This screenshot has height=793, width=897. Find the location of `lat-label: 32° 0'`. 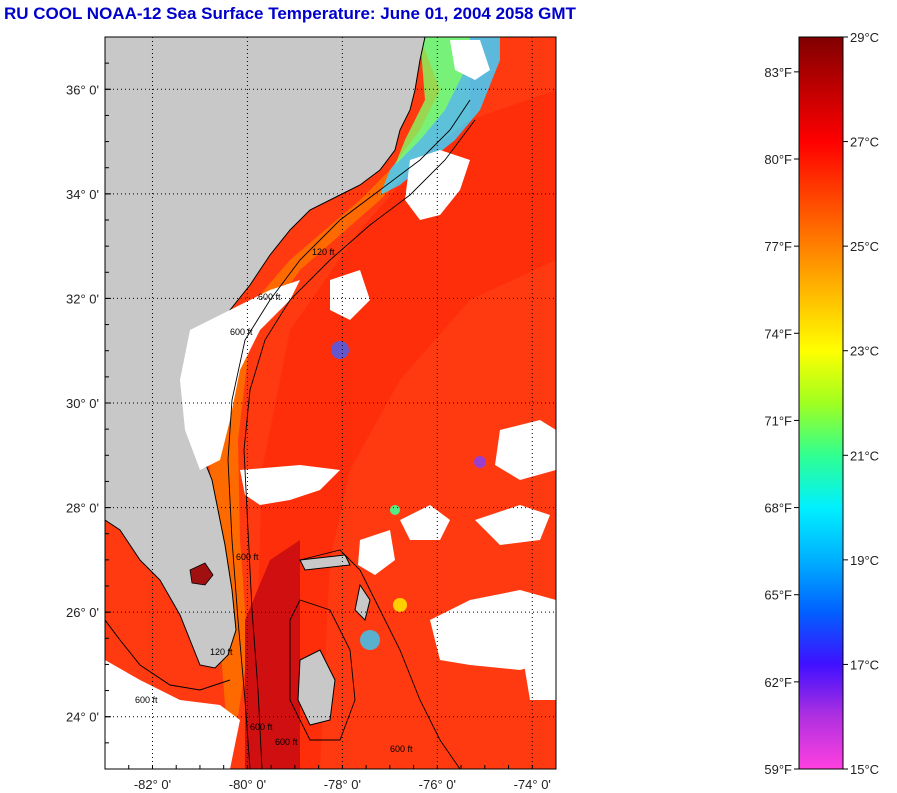

lat-label: 32° 0' is located at coordinates (82, 298).